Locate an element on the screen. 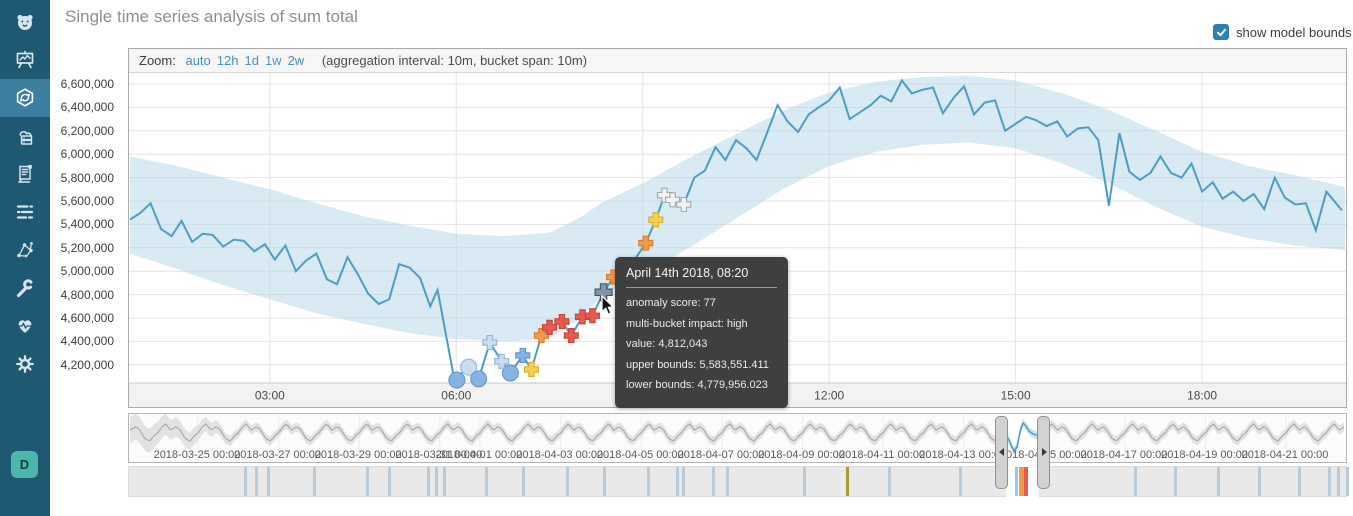 This screenshot has height=516, width=1353. sidebar-item-graph is located at coordinates (25, 250).